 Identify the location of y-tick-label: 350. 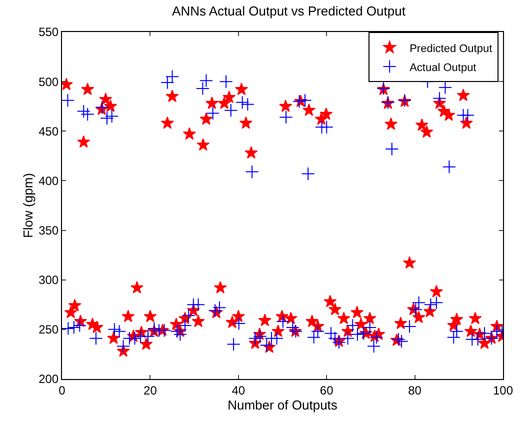
(48, 230).